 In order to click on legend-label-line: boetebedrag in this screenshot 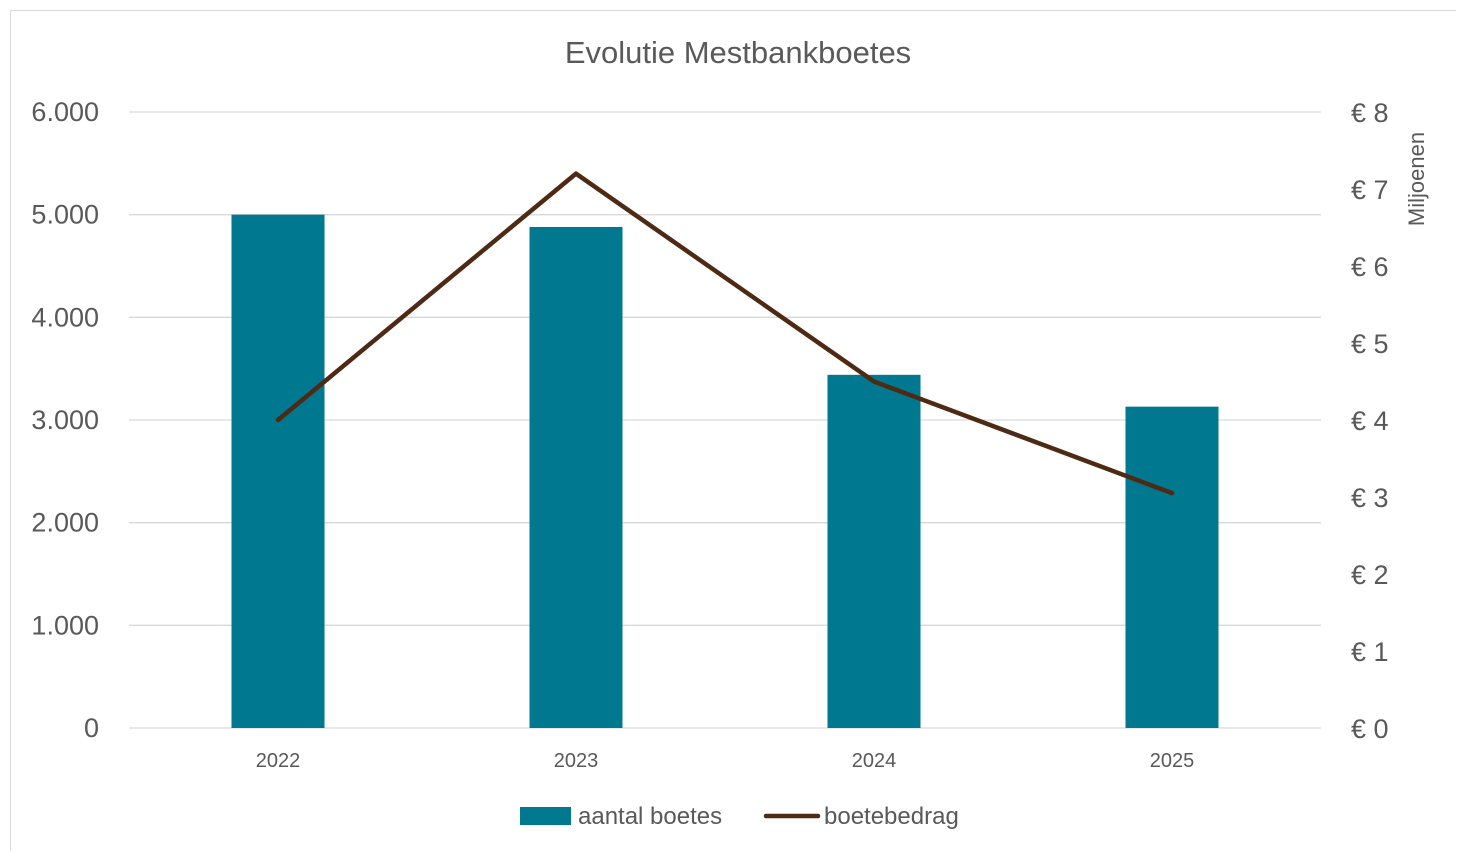, I will do `click(891, 816)`.